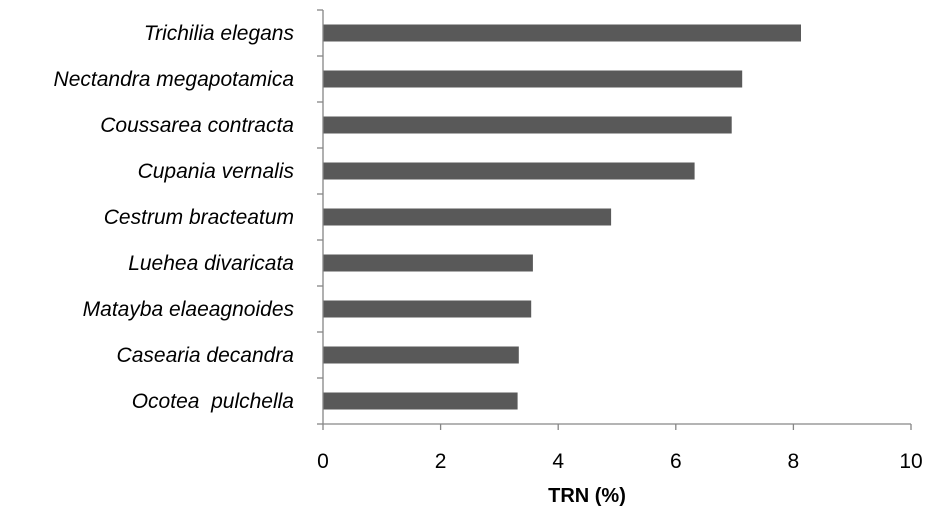 The height and width of the screenshot is (510, 928). Describe the element at coordinates (420, 401) in the screenshot. I see `bar-ocotea-pulchella` at that location.